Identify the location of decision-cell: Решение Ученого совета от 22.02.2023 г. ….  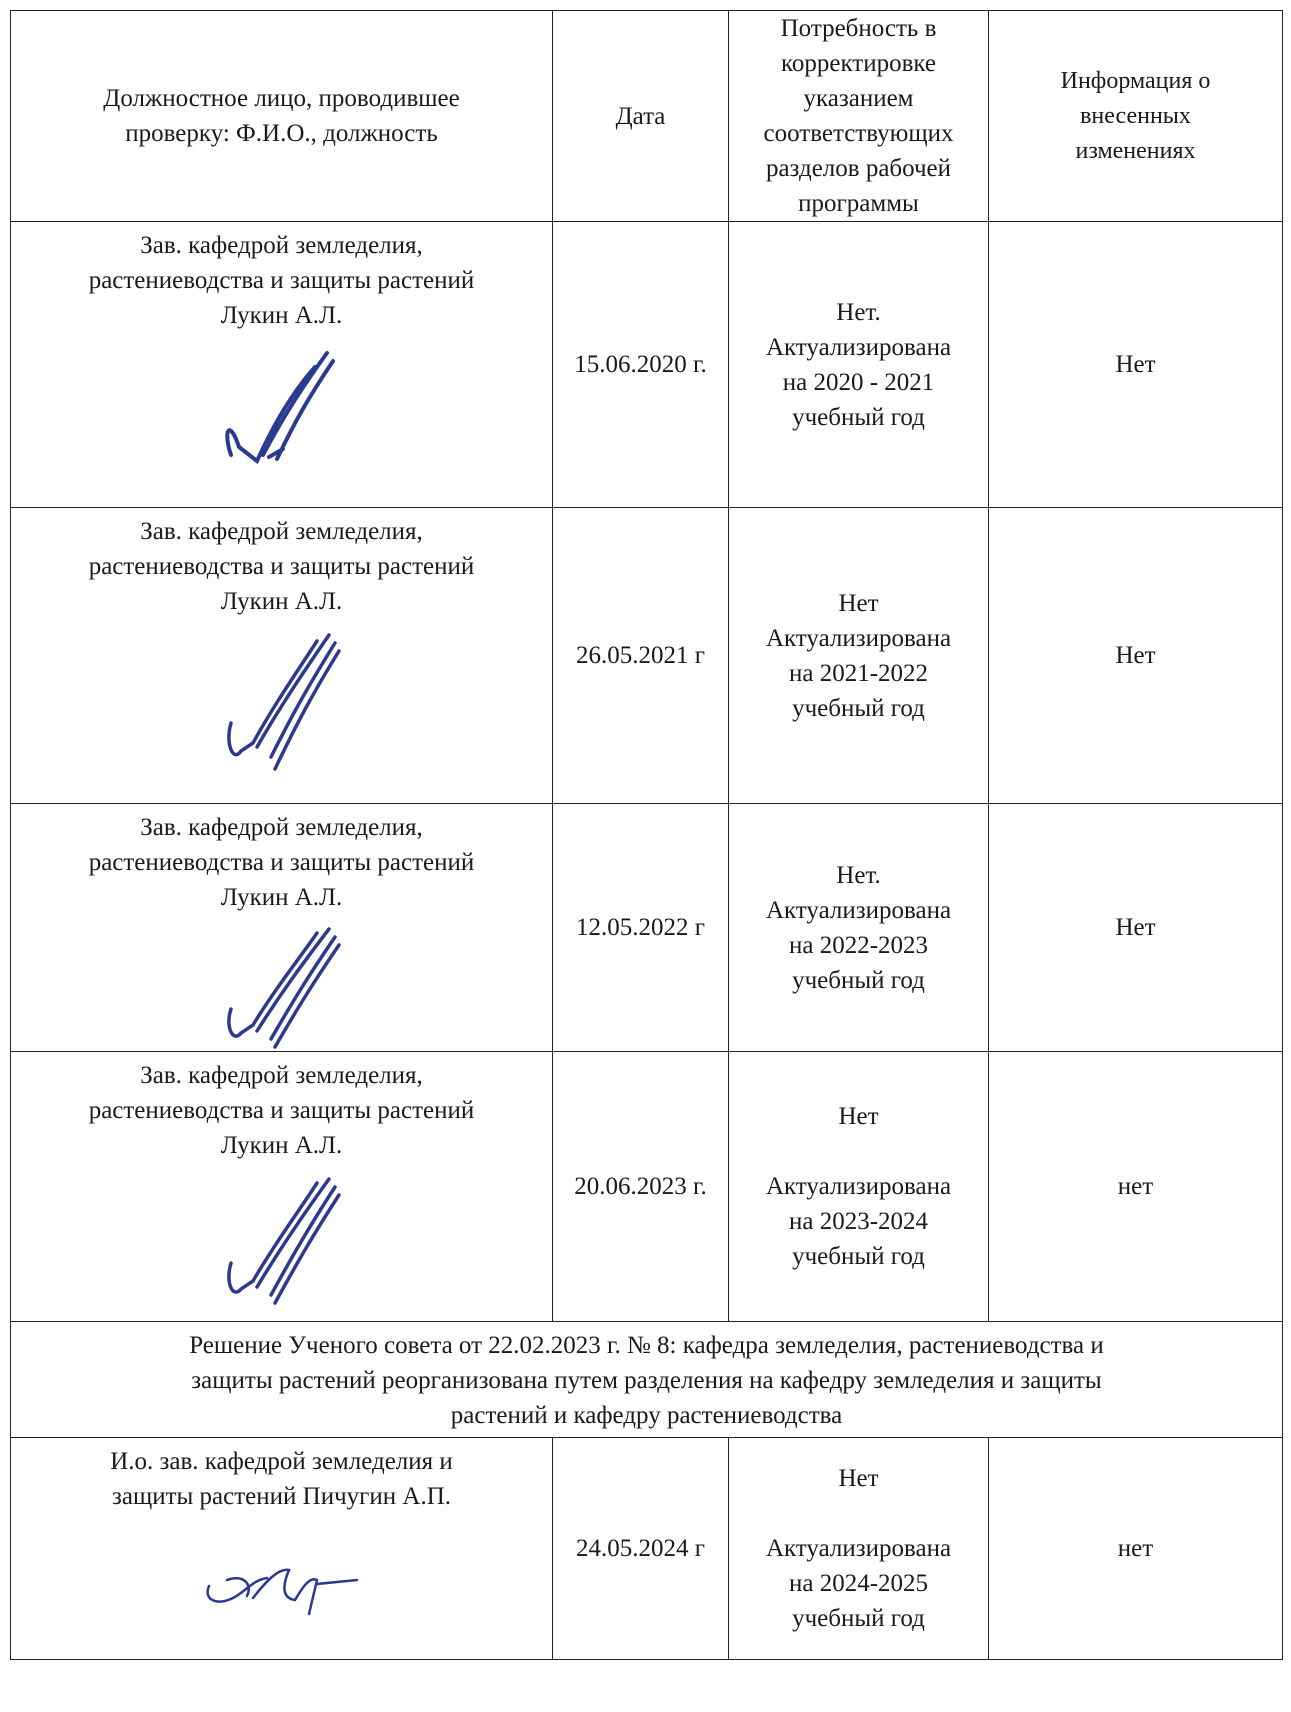
(647, 1380).